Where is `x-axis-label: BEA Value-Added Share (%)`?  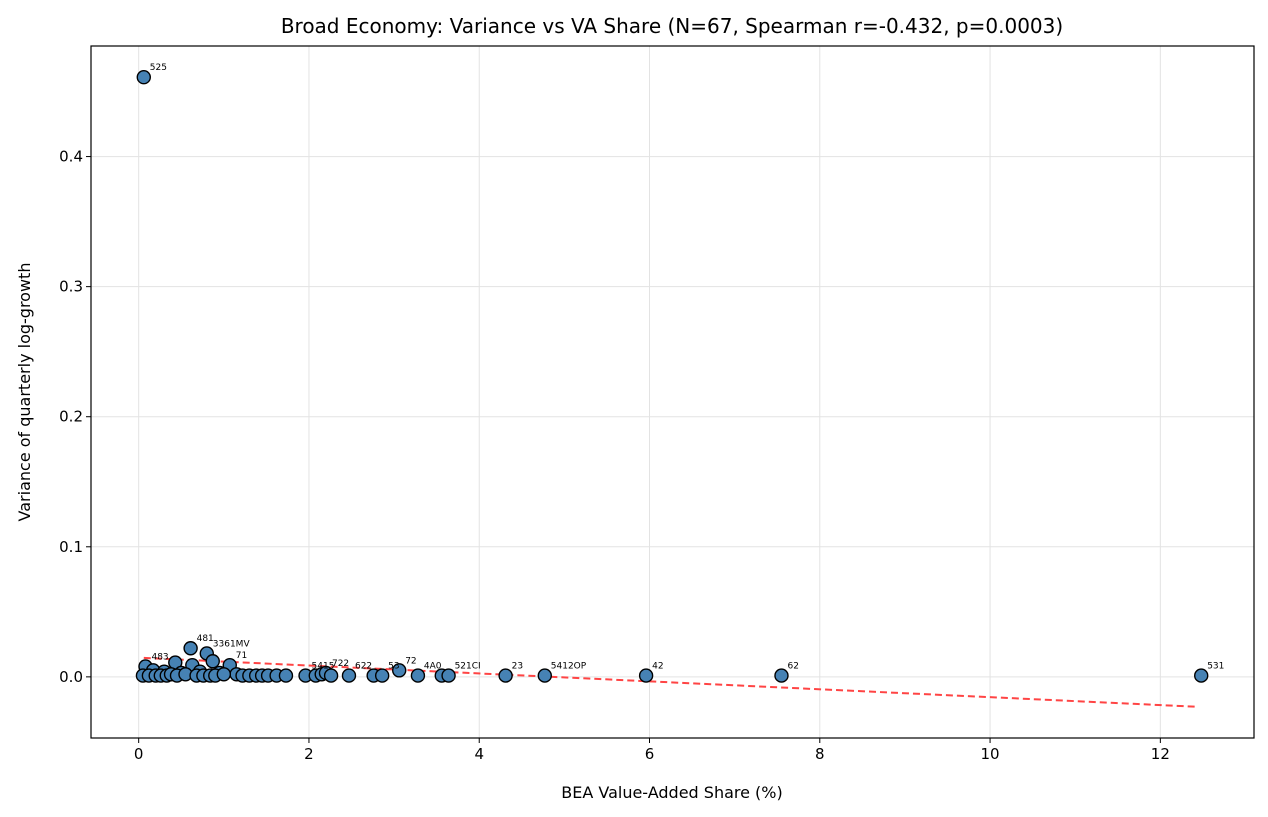 x-axis-label: BEA Value-Added Share (%) is located at coordinates (671, 792).